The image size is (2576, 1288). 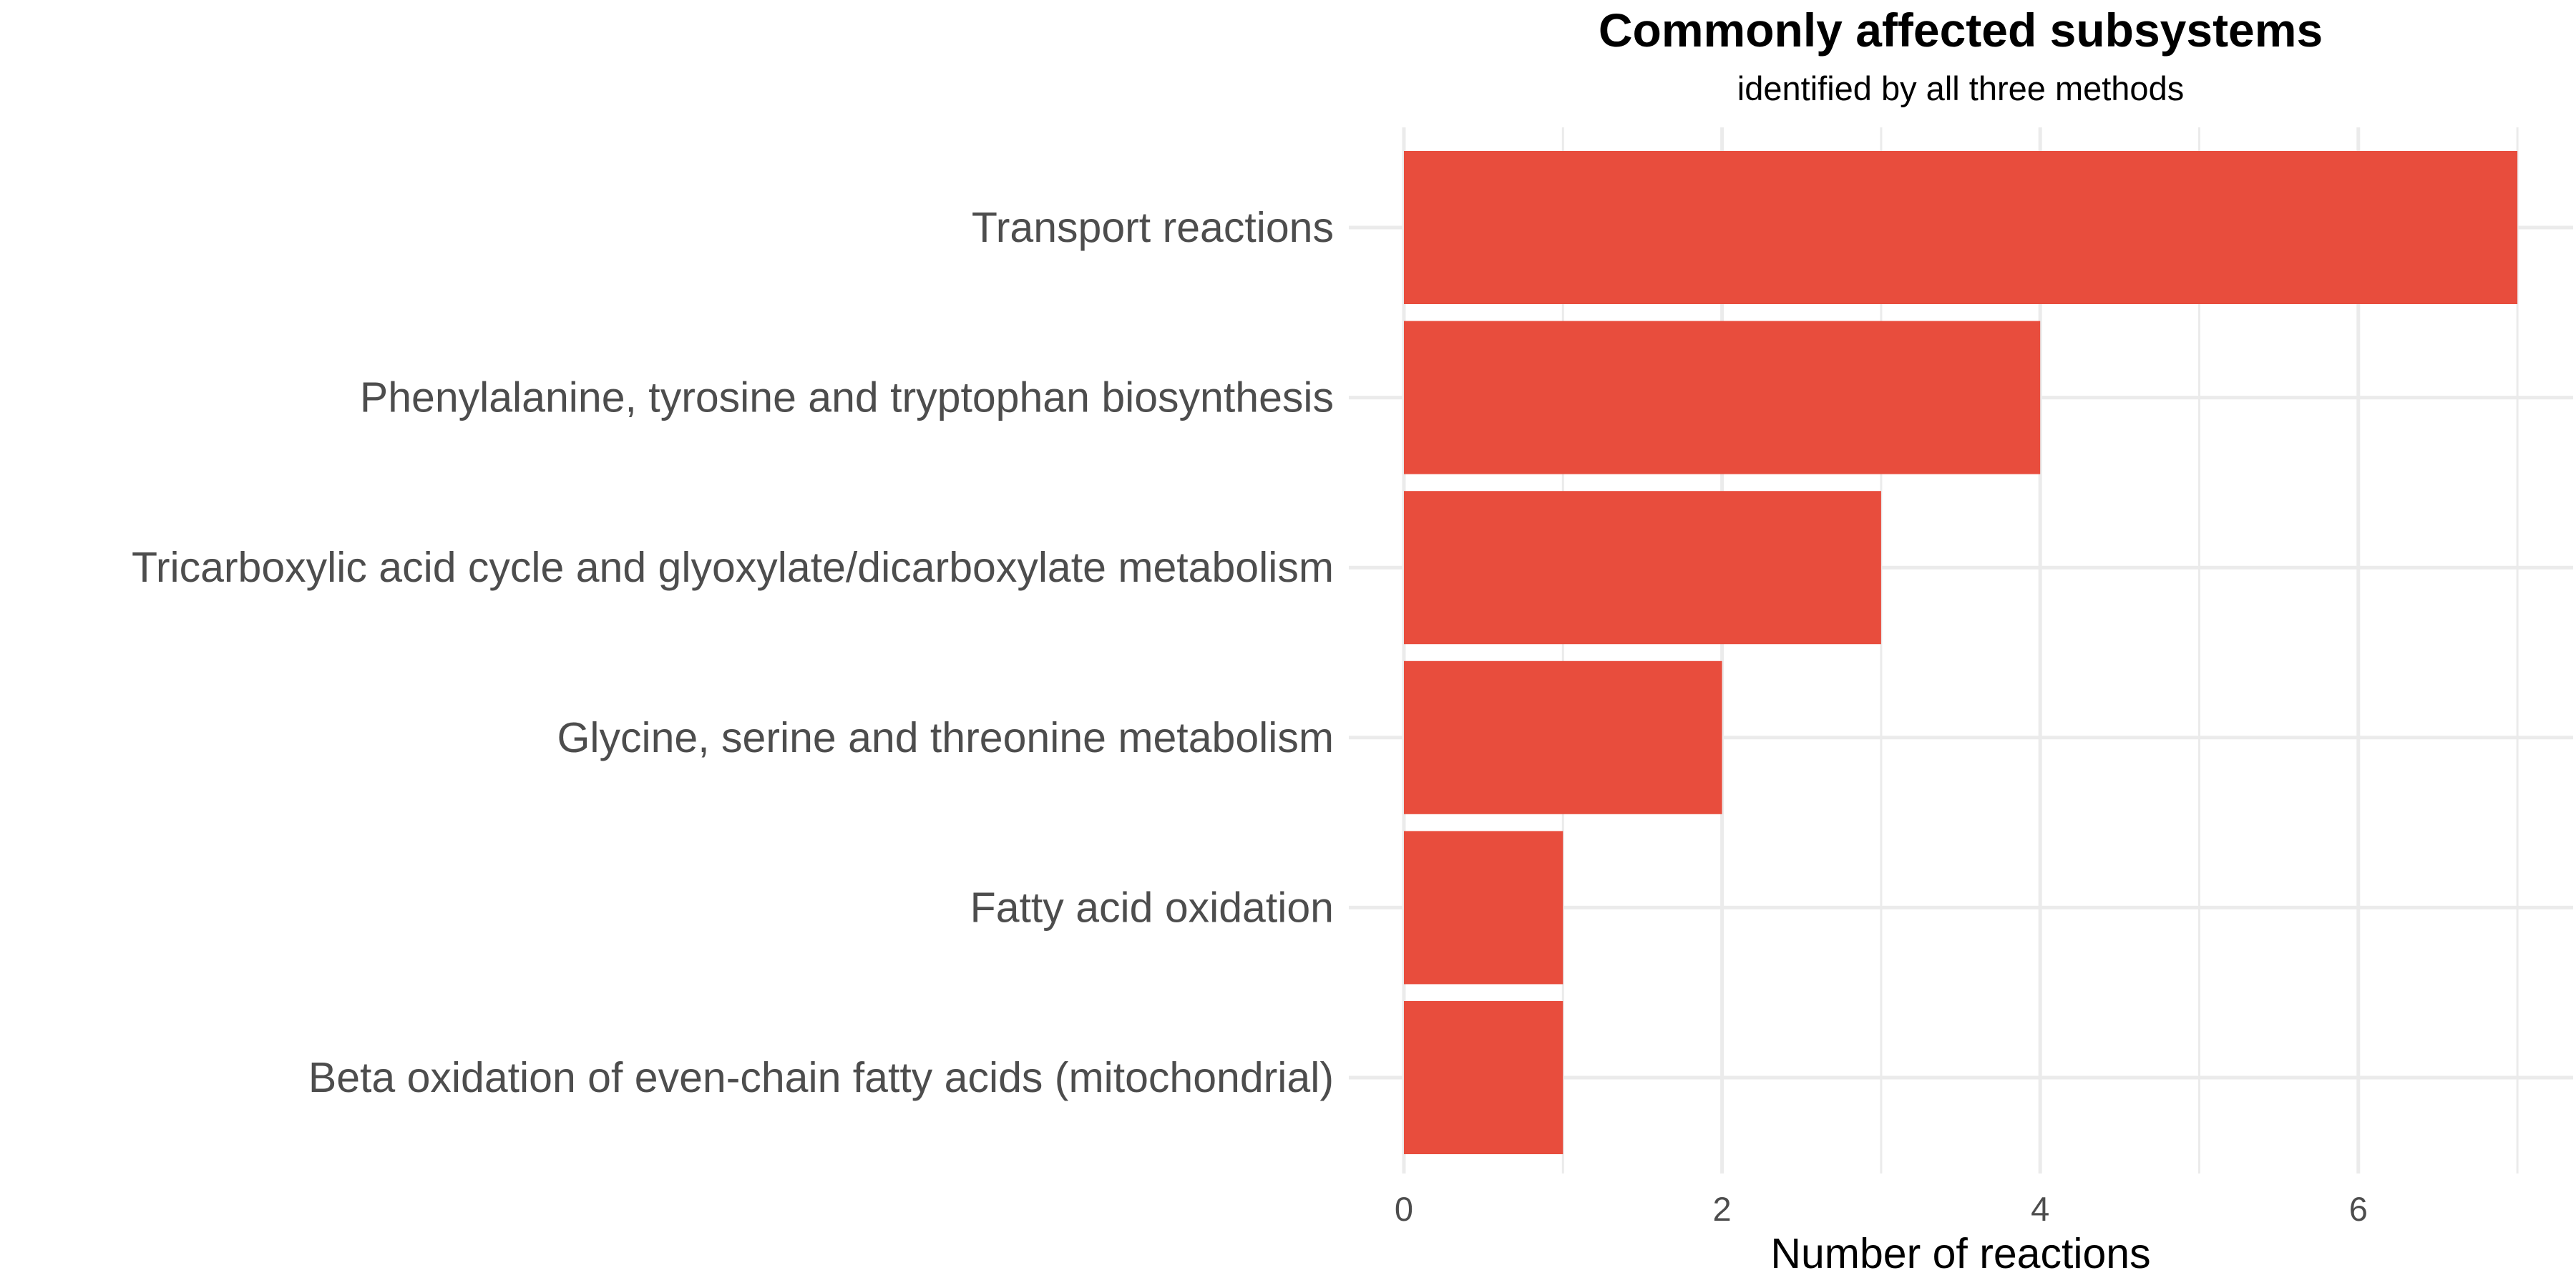 I want to click on x-axis-title: Number of reactions, so click(x=1960, y=1253).